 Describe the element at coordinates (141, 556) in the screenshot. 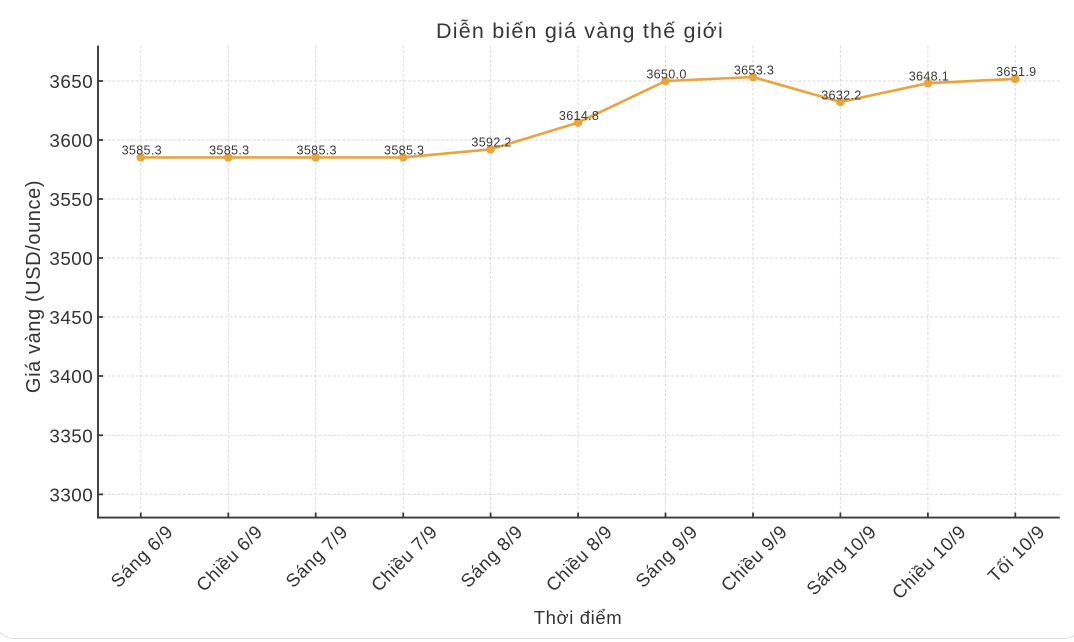

I see `svg-text: Sáng 6/9` at that location.